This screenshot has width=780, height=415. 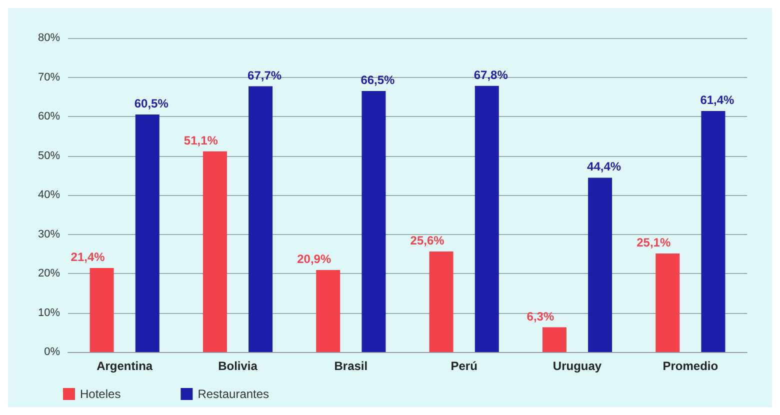 What do you see at coordinates (265, 75) in the screenshot?
I see `data-label: 67,7%` at bounding box center [265, 75].